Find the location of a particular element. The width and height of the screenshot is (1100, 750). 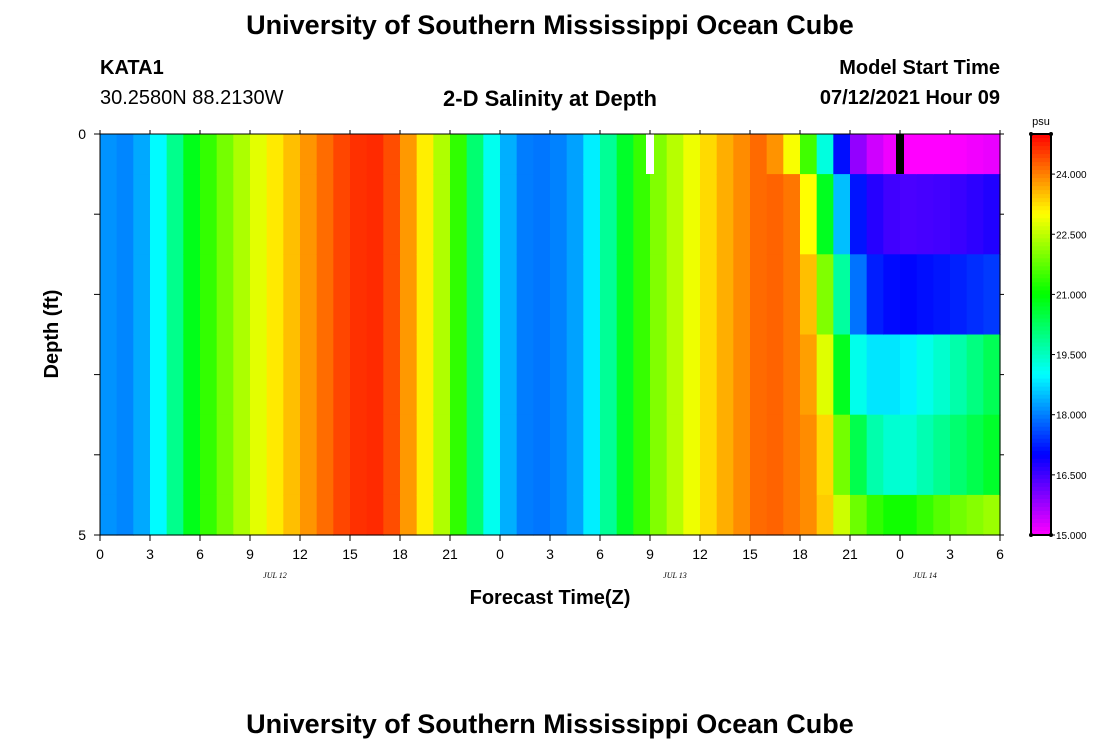

x-tick-label: 0 is located at coordinates (100, 554).